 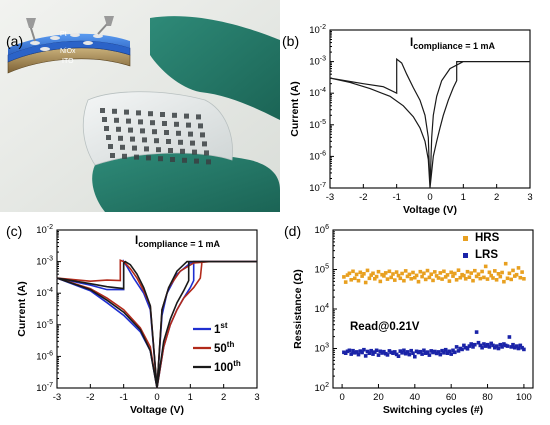 What do you see at coordinates (14, 231) in the screenshot?
I see `panel-c-label: (c)` at bounding box center [14, 231].